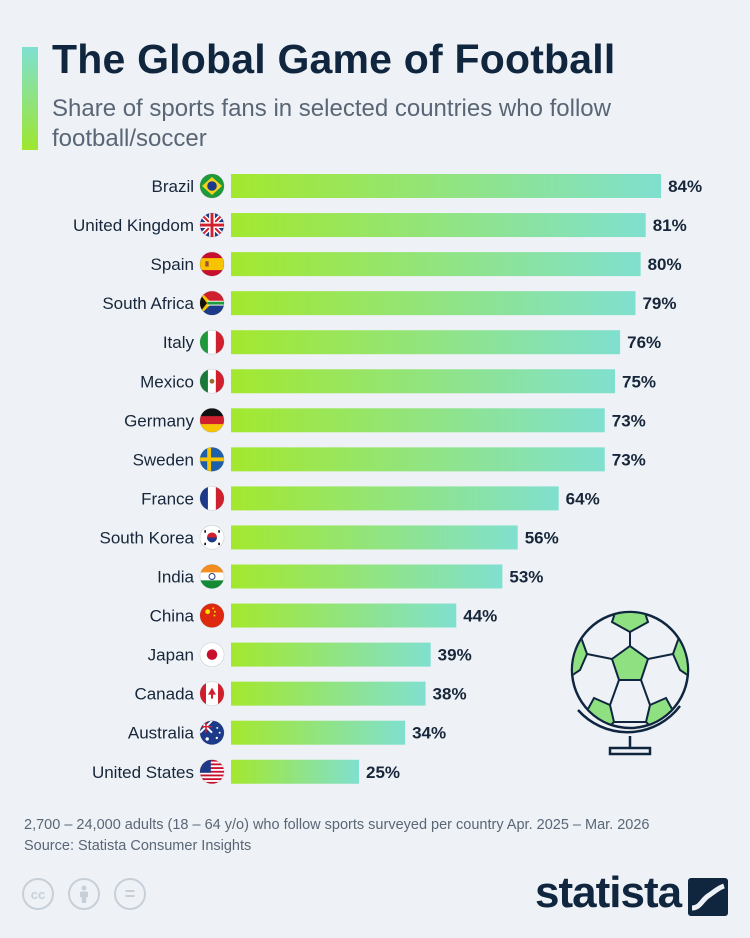 The height and width of the screenshot is (938, 750). I want to click on value-label: 25%, so click(383, 772).